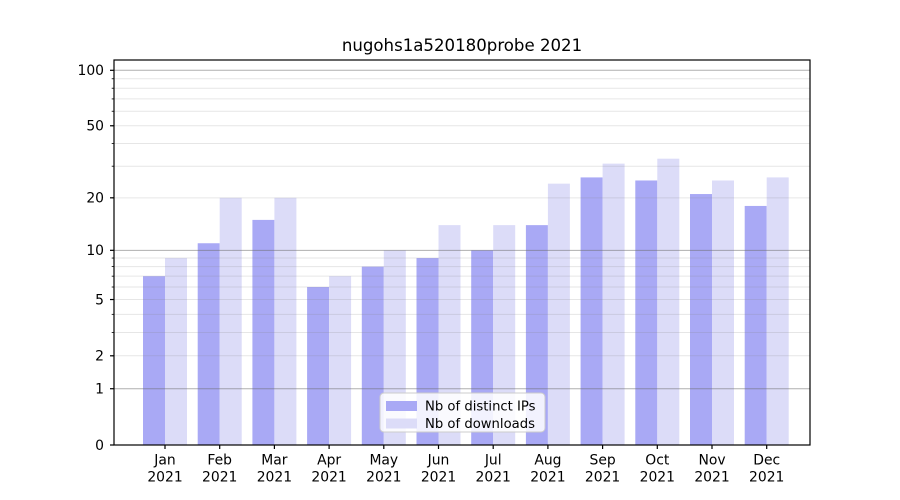  Describe the element at coordinates (401, 406) in the screenshot. I see `legend-swatch-distinct-ips` at that location.